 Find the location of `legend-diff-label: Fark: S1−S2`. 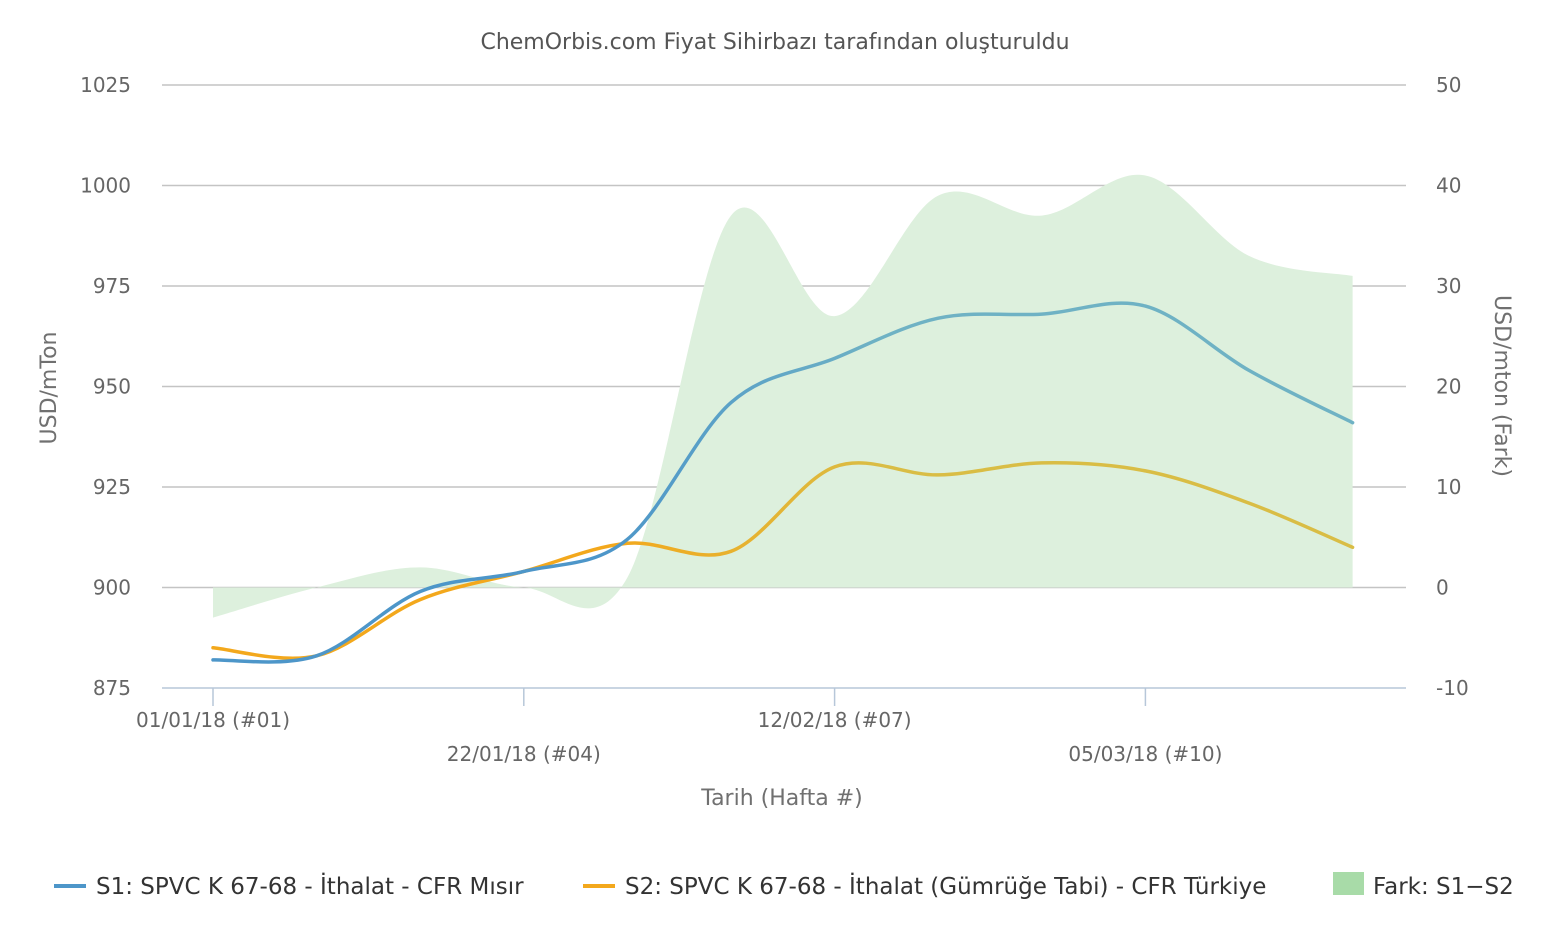

legend-diff-label: Fark: S1−S2 is located at coordinates (1443, 887).